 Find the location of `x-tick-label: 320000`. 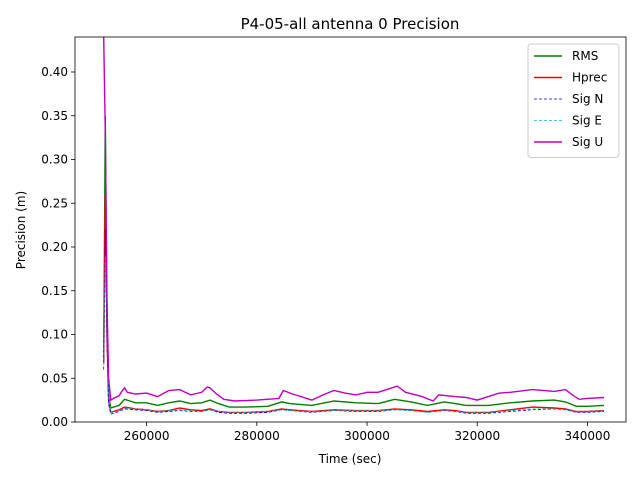

x-tick-label: 320000 is located at coordinates (477, 436).